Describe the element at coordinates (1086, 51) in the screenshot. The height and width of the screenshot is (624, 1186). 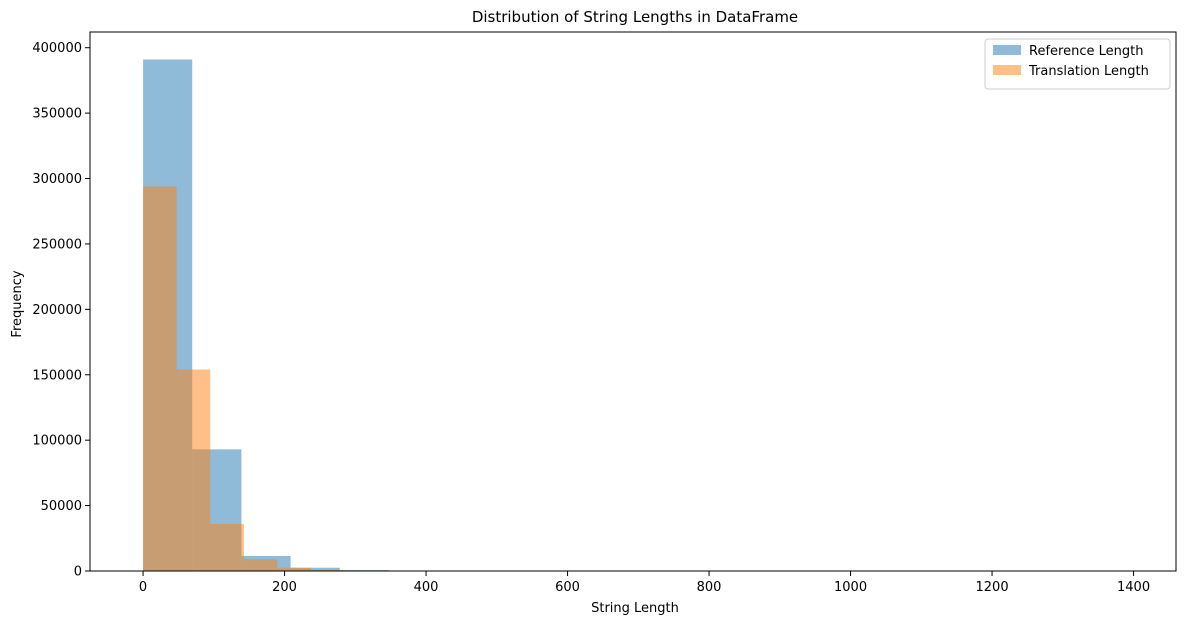
I see `legend-label-0: Reference Length` at that location.